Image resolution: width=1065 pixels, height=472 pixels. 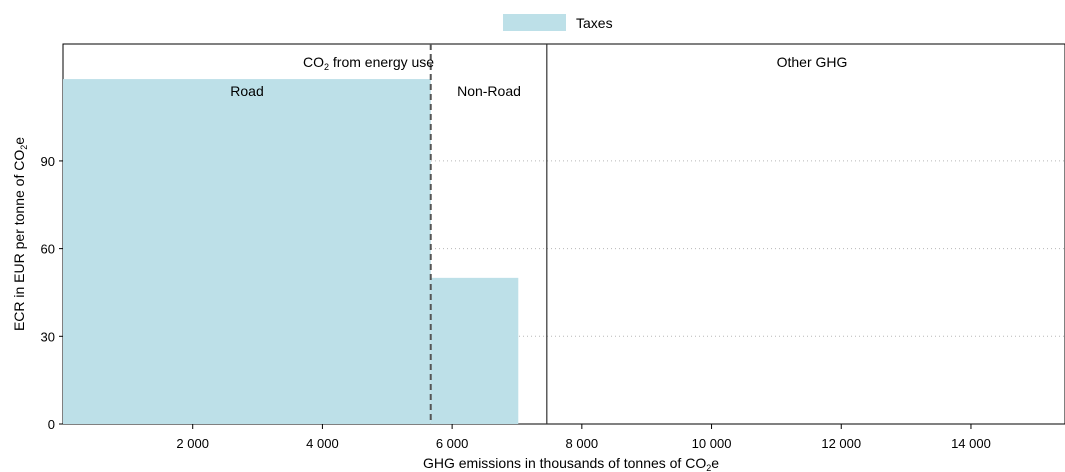 I want to click on region-label-co2-energy: CO2 from energy use, so click(x=368, y=63).